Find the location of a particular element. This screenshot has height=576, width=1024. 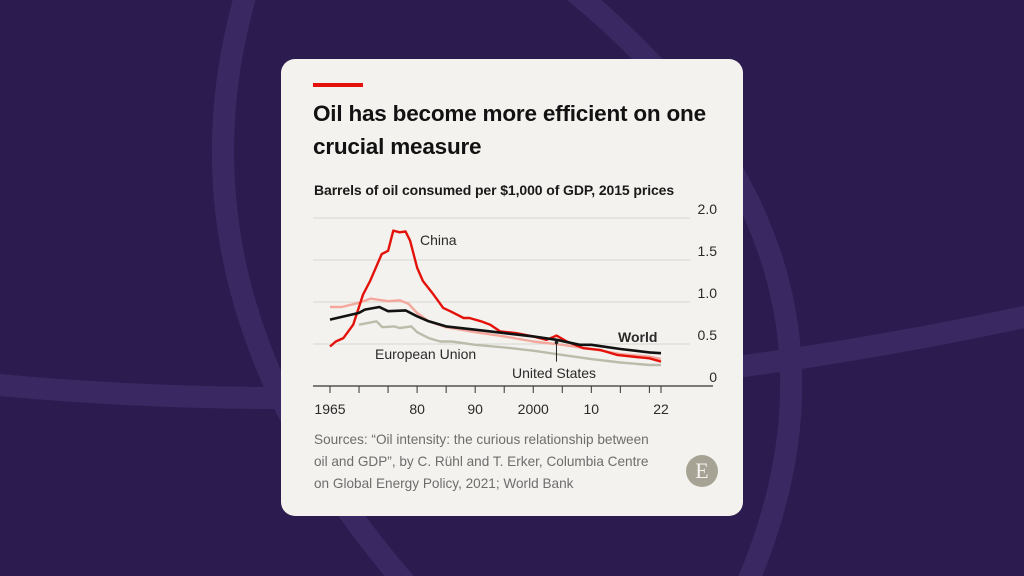

series-line-world is located at coordinates (495, 330).